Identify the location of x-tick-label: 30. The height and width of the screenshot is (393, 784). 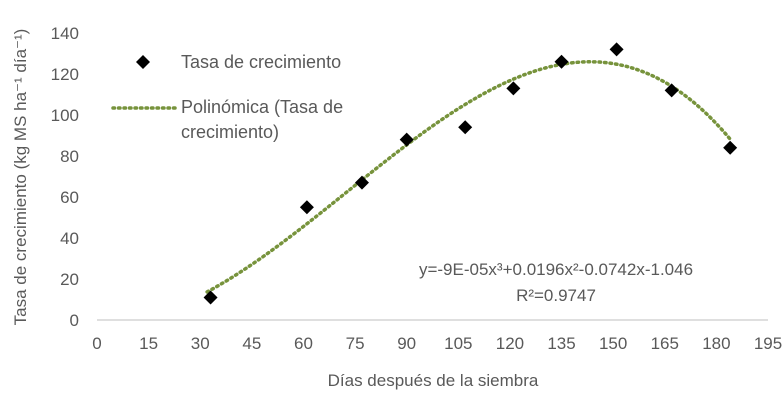
(200, 343).